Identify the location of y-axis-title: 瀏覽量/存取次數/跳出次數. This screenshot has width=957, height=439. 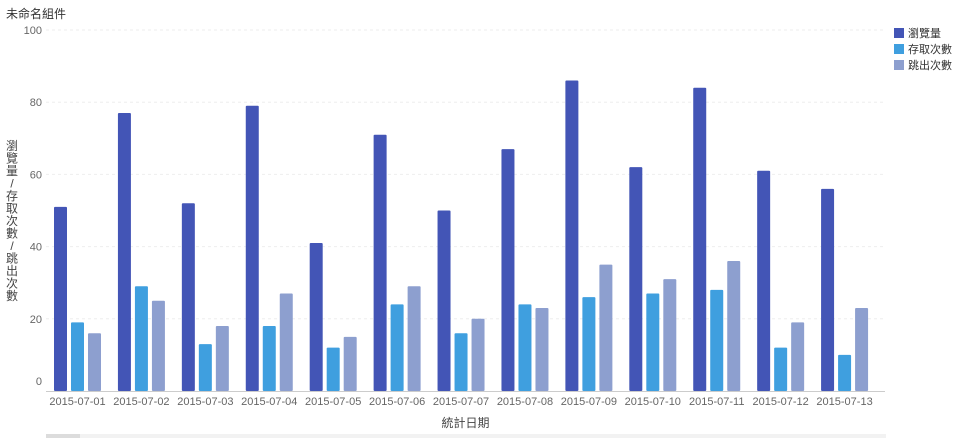
(12, 220).